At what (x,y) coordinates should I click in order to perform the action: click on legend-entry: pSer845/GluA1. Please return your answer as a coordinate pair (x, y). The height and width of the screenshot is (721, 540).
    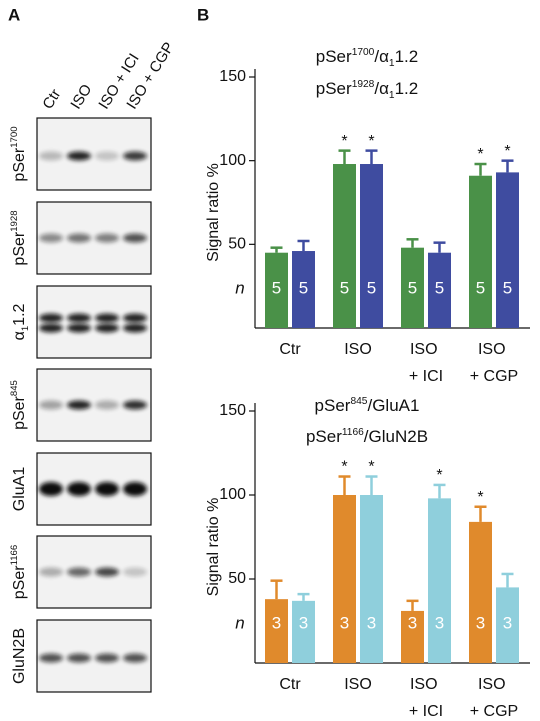
    Looking at the image, I should click on (367, 405).